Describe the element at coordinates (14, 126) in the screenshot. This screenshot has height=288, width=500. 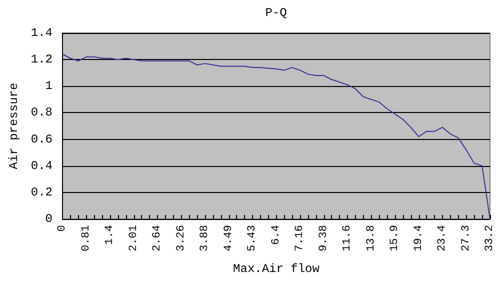
I see `y-axis-title: Air pressure` at that location.